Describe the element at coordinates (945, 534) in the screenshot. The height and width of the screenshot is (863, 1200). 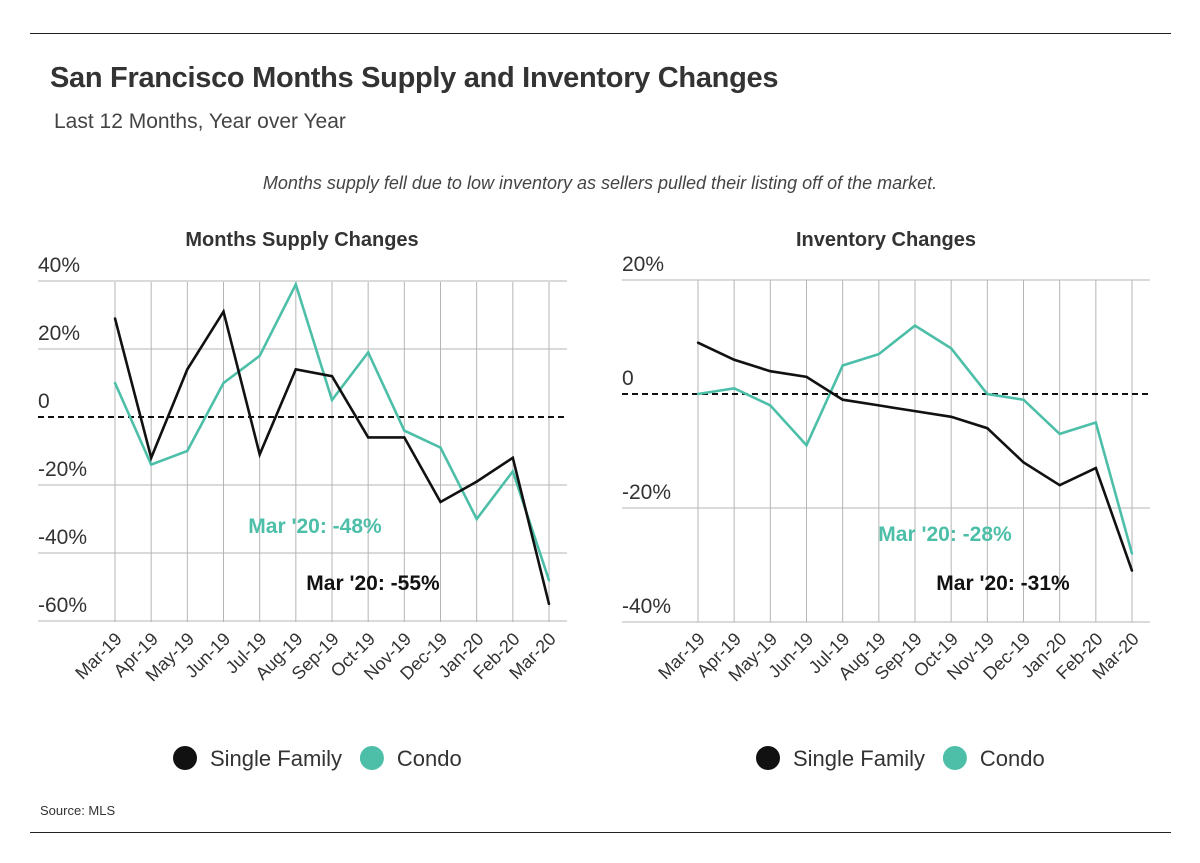
I see `annotation-condo: Mar '20: -28%` at that location.